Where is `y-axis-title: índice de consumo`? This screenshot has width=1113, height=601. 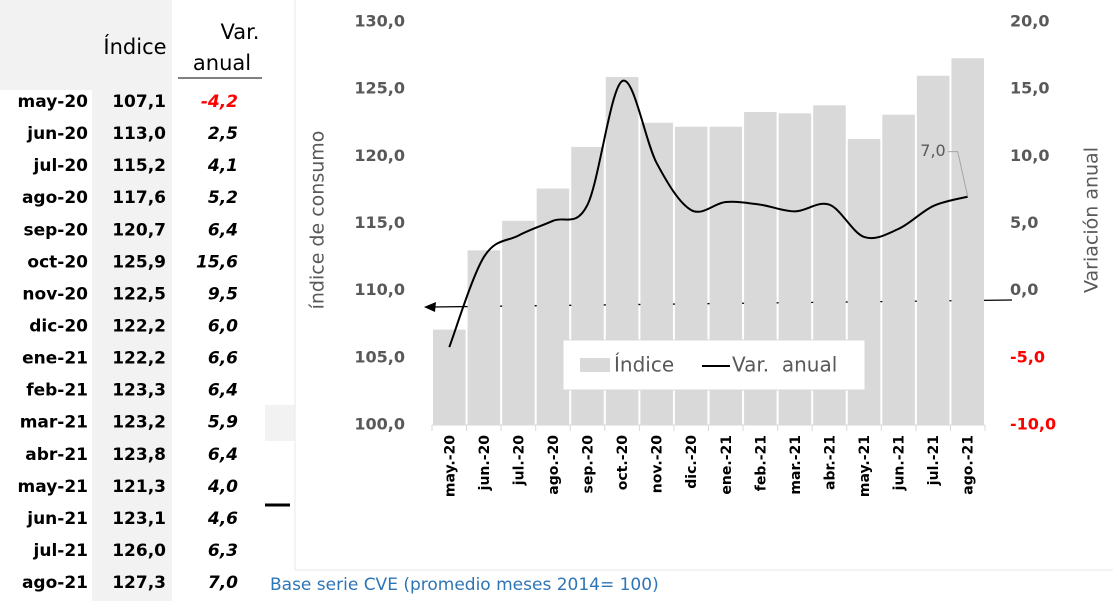 y-axis-title: índice de consumo is located at coordinates (318, 220).